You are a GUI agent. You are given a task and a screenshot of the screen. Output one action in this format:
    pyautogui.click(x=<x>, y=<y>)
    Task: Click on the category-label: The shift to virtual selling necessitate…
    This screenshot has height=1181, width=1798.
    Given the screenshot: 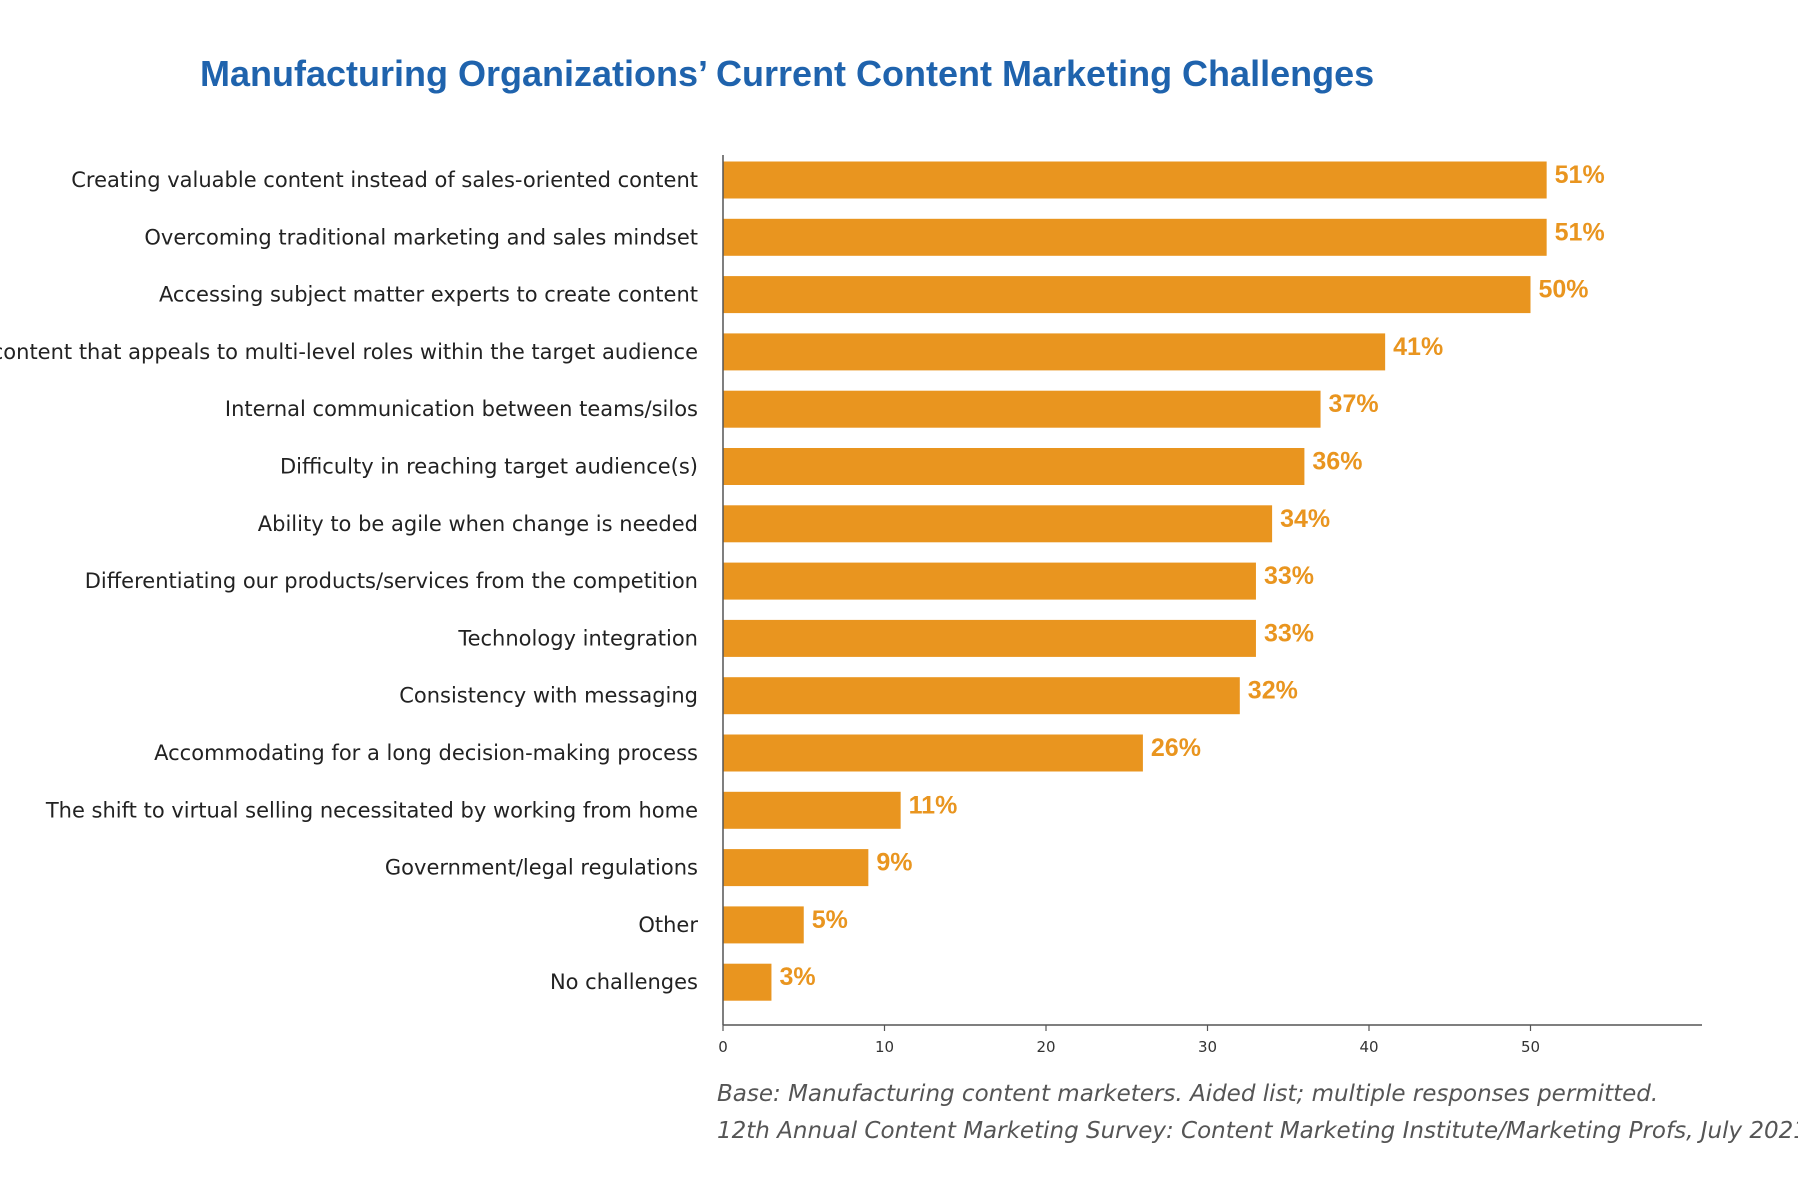 What is the action you would take?
    pyautogui.click(x=371, y=810)
    